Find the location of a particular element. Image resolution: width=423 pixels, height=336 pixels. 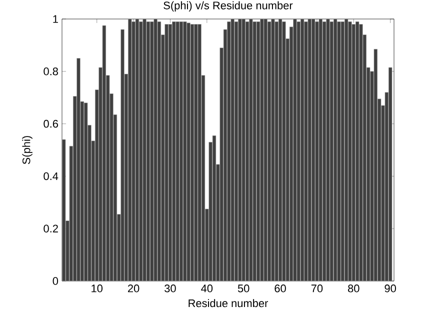

x-tick-label: 50 is located at coordinates (244, 288).